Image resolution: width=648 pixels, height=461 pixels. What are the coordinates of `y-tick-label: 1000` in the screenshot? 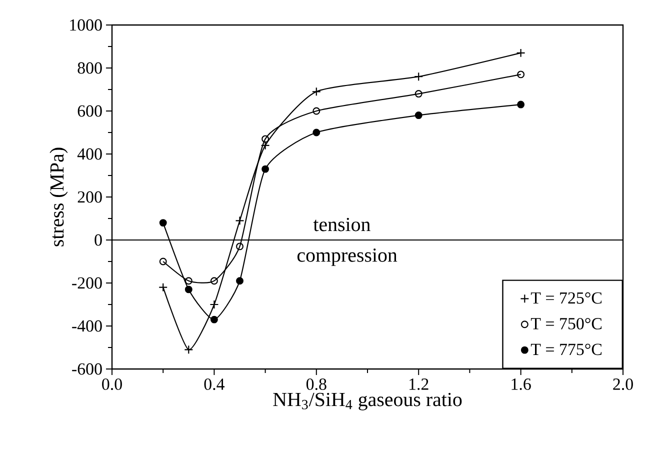 It's located at (86, 25).